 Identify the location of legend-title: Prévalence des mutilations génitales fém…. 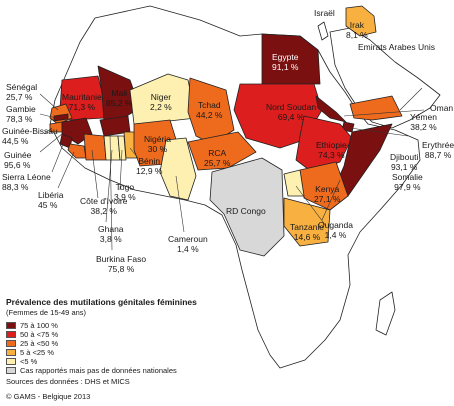
(101, 302).